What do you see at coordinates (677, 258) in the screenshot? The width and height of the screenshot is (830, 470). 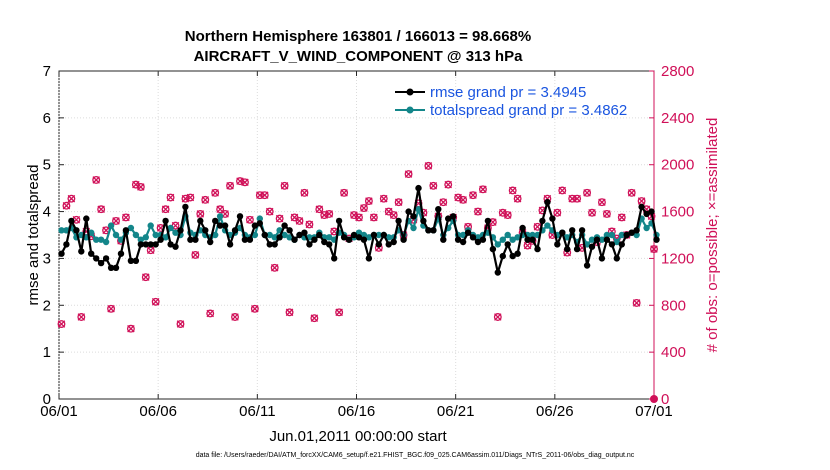 I see `y2-tick-label: 1200` at bounding box center [677, 258].